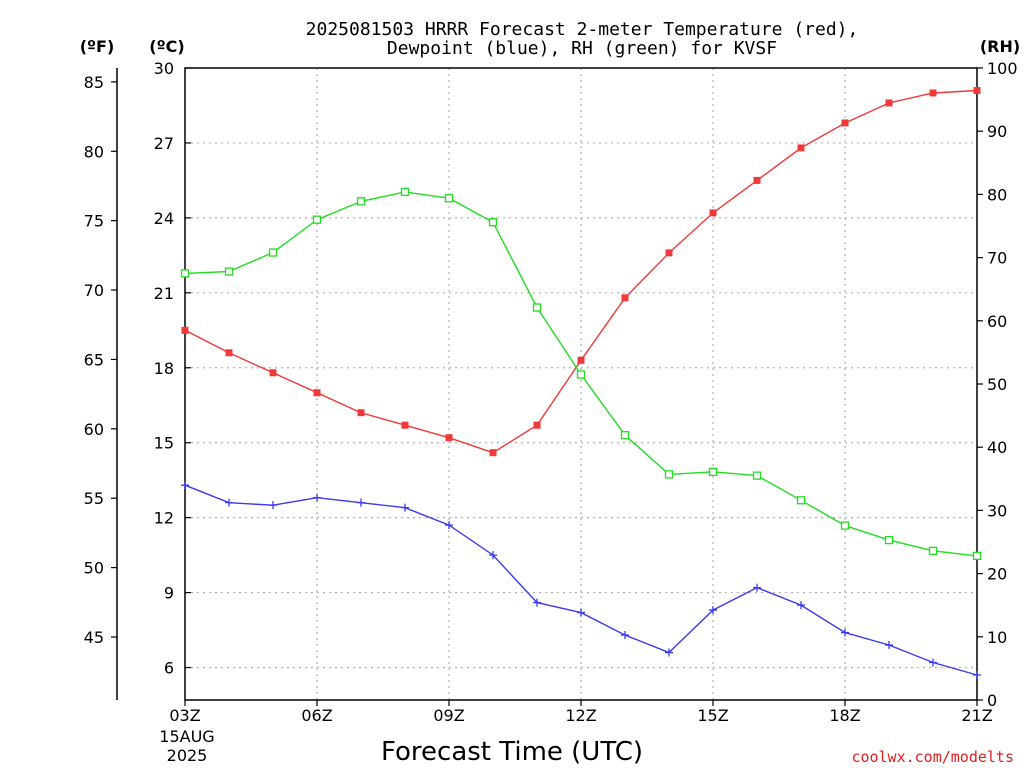 This screenshot has width=1024, height=768. I want to click on rh-tick-label: 50, so click(997, 384).